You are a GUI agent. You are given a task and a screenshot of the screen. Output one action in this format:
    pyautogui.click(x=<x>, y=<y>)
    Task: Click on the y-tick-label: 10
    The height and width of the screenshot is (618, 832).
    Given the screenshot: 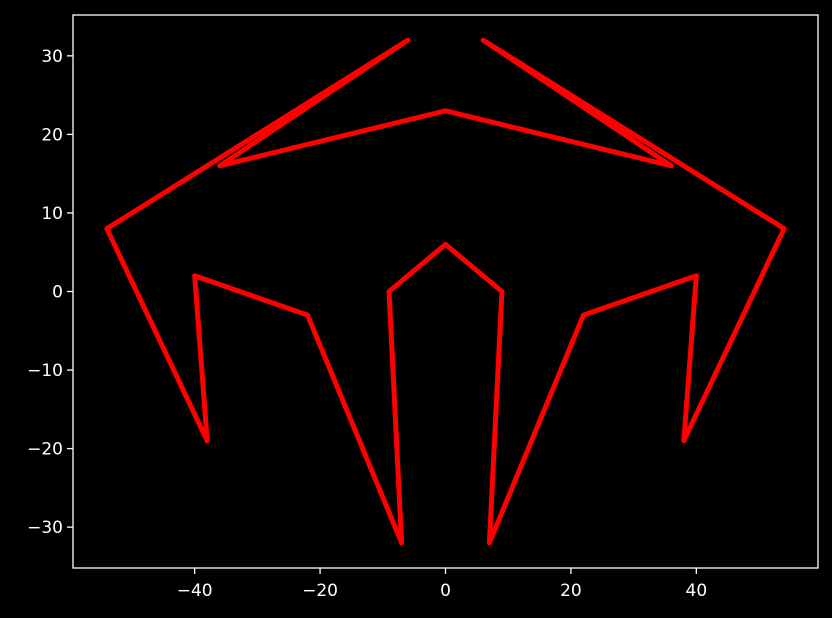 What is the action you would take?
    pyautogui.click(x=52, y=214)
    